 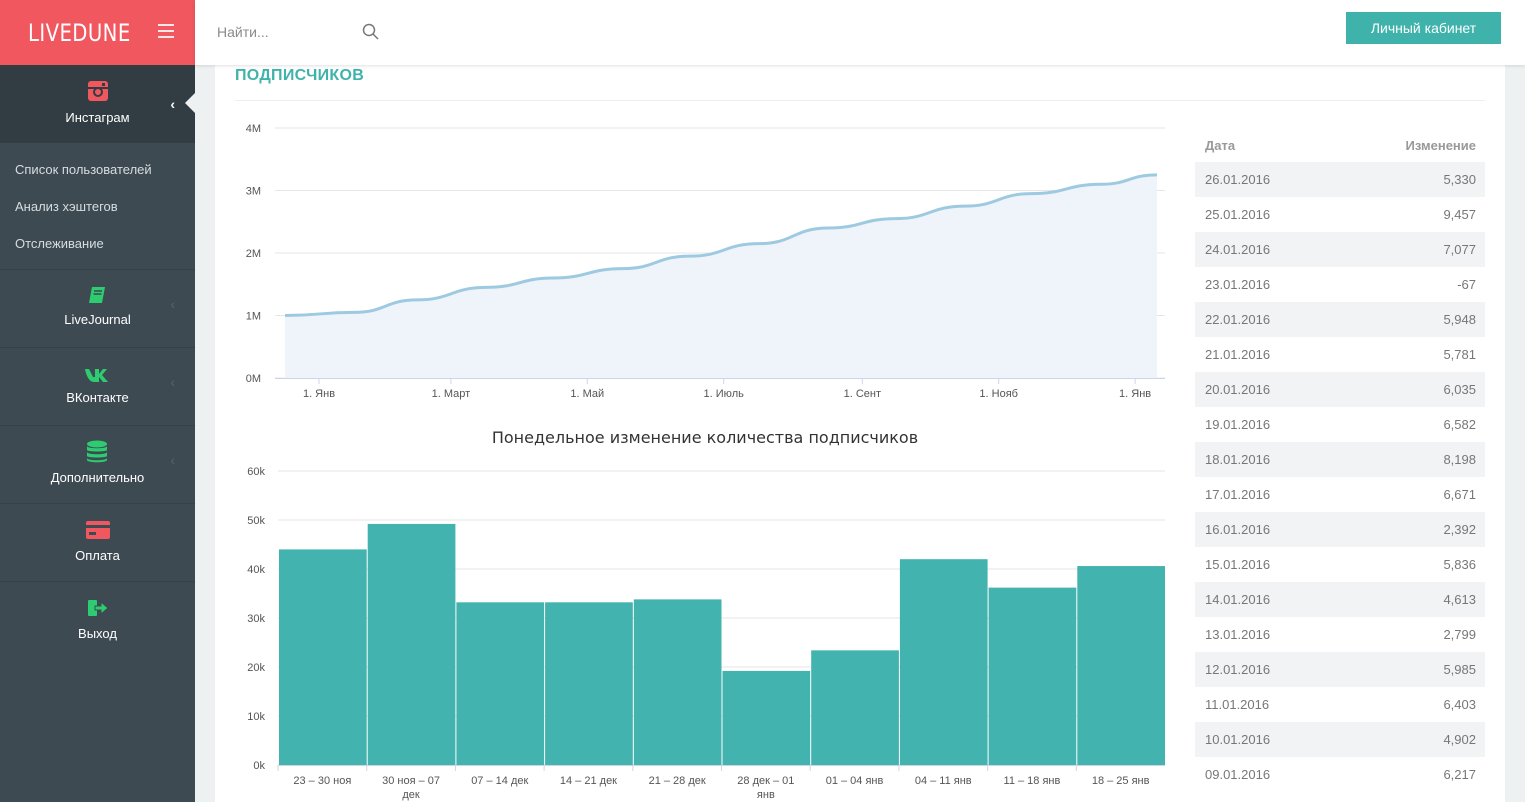 What do you see at coordinates (1238, 774) in the screenshot?
I see `cell-date: 09.01.2016` at bounding box center [1238, 774].